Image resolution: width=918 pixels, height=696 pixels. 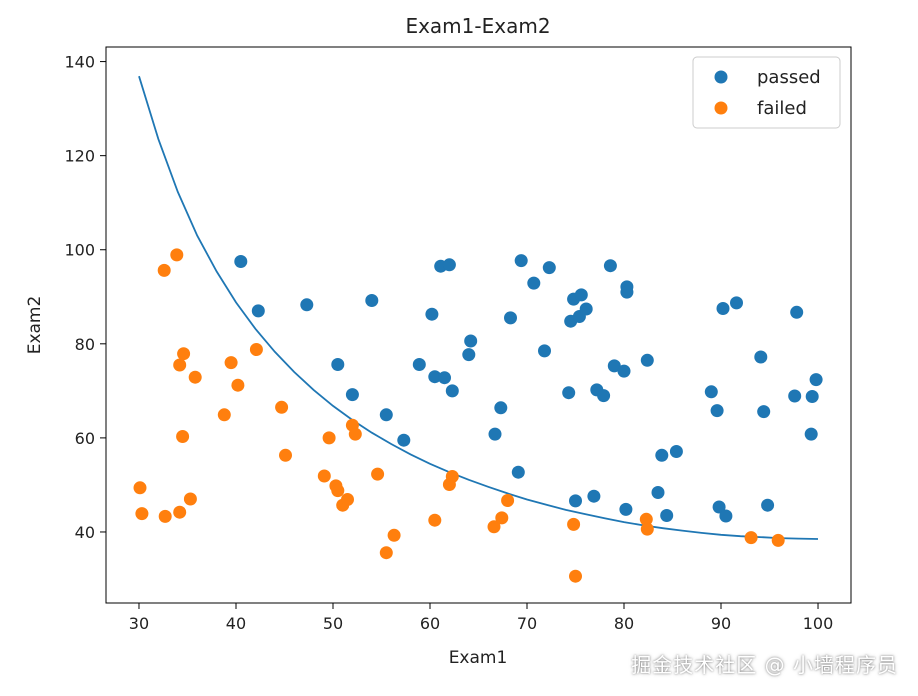 What do you see at coordinates (85, 438) in the screenshot?
I see `y-tick-label: 60` at bounding box center [85, 438].